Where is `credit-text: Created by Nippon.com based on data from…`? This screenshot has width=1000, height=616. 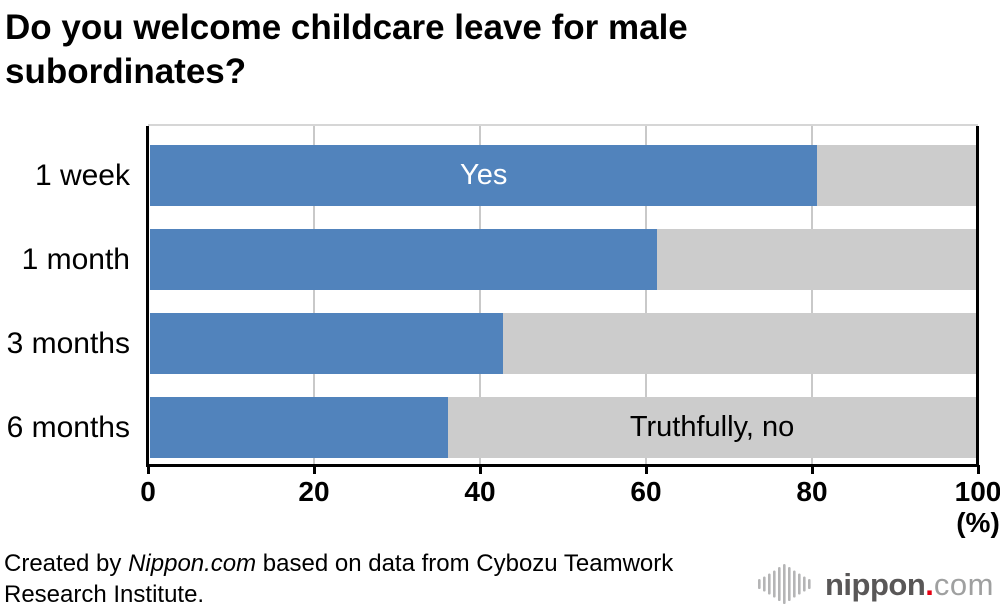
credit-text: Created by Nippon.com based on data from… is located at coordinates (338, 579).